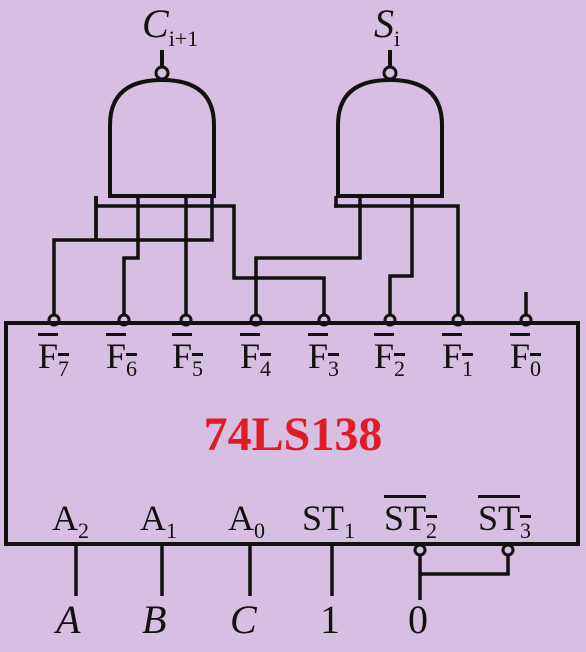 The height and width of the screenshot is (652, 586). I want to click on pin-f3: F3, so click(324, 359).